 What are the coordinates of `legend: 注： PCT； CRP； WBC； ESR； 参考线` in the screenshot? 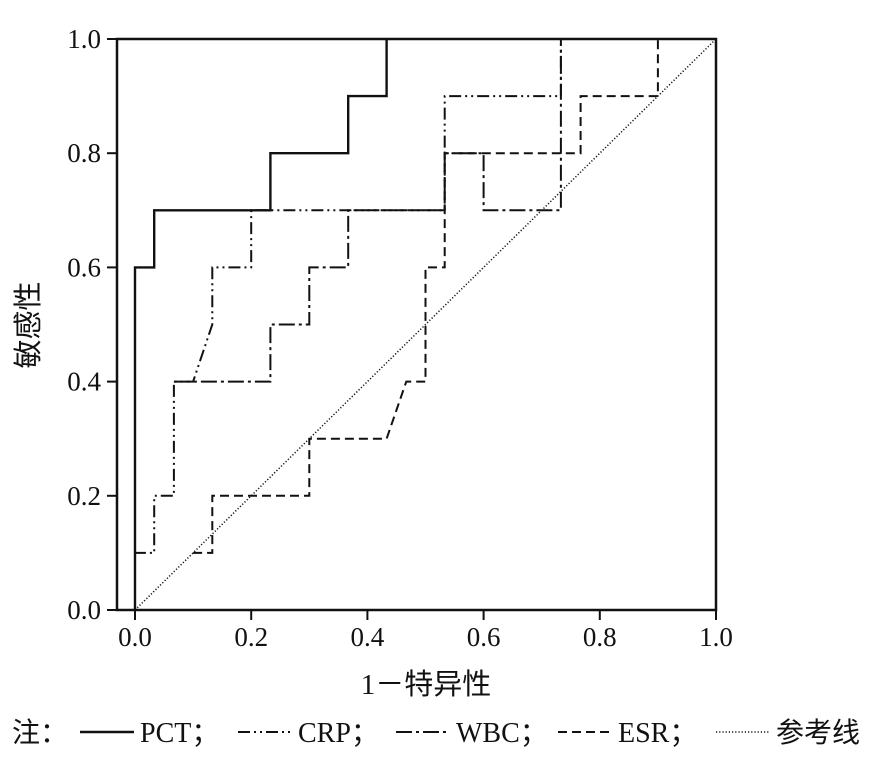 It's located at (436, 733).